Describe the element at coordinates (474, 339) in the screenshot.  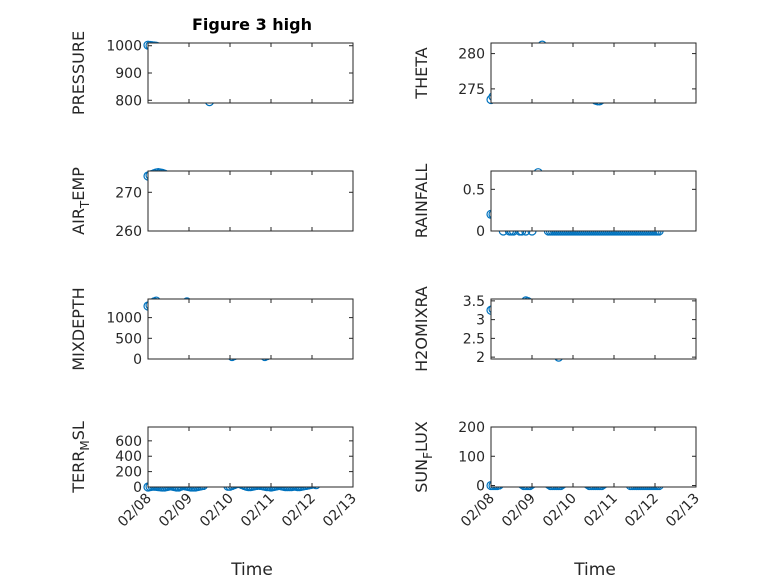
I see `y-tick-label: 2.5` at that location.